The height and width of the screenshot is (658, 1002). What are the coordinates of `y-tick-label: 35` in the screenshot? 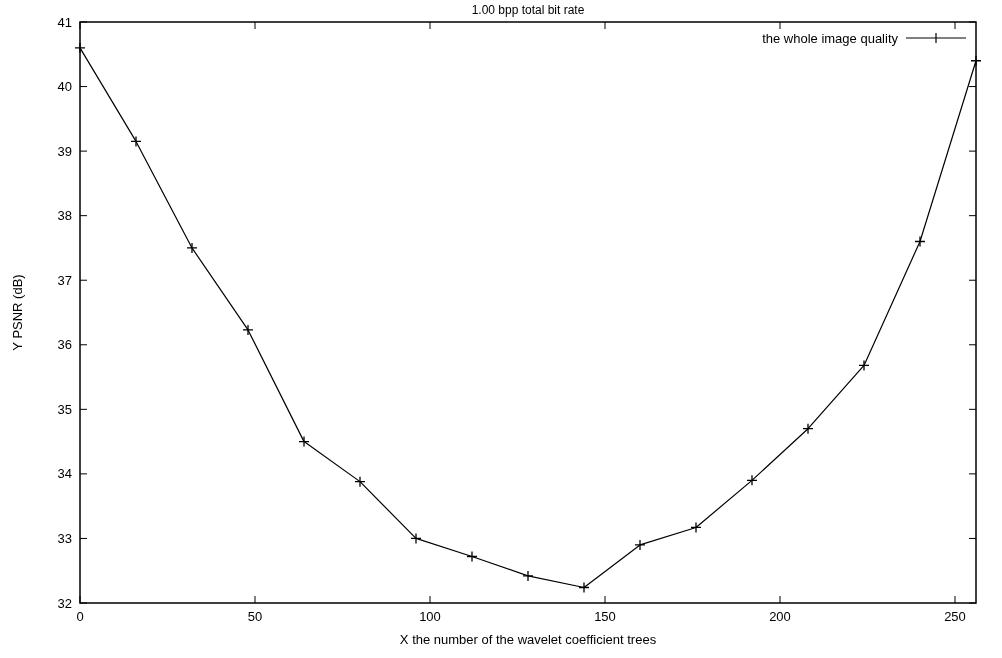 It's located at (64, 409).